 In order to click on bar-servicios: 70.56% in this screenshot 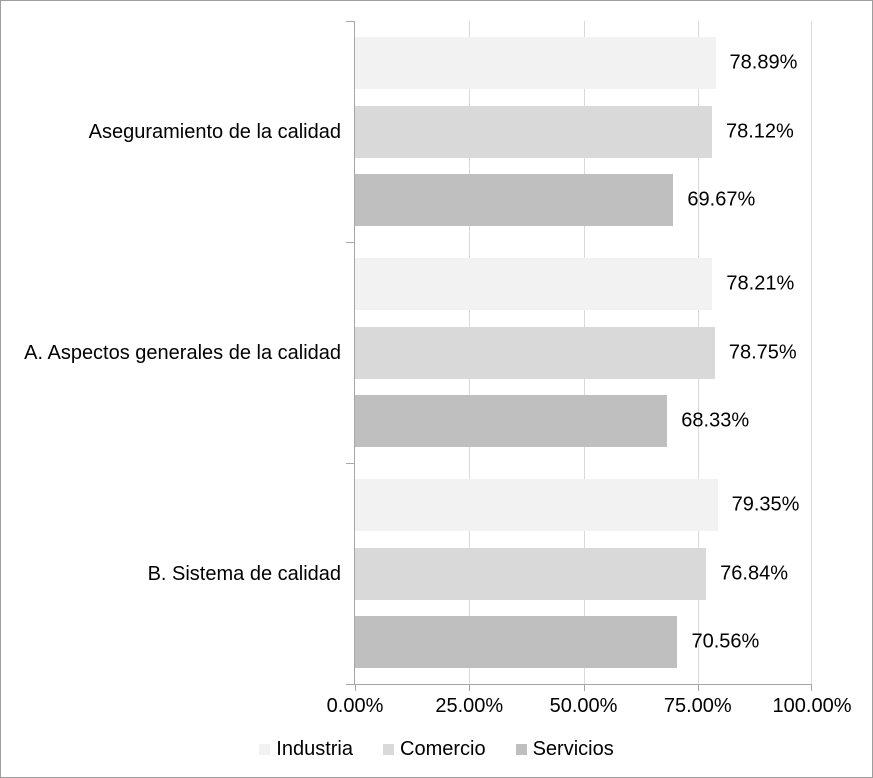, I will do `click(557, 642)`.